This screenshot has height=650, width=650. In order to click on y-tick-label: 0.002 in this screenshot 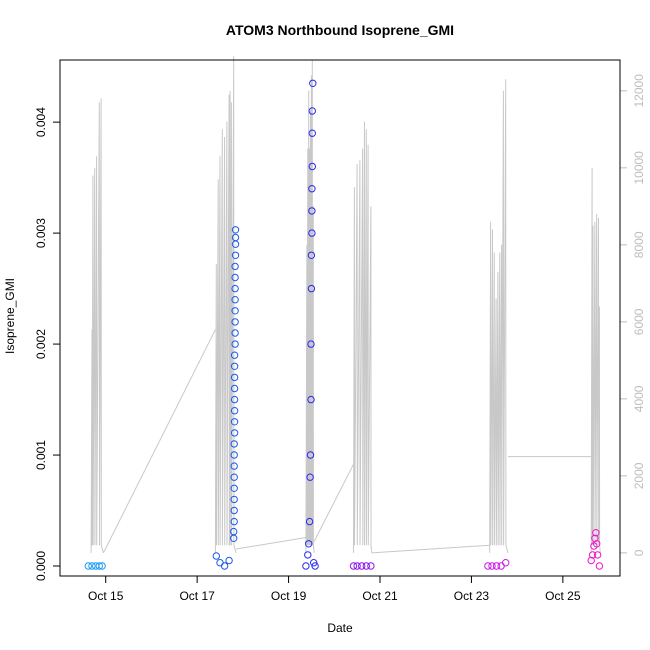, I will do `click(41, 344)`.